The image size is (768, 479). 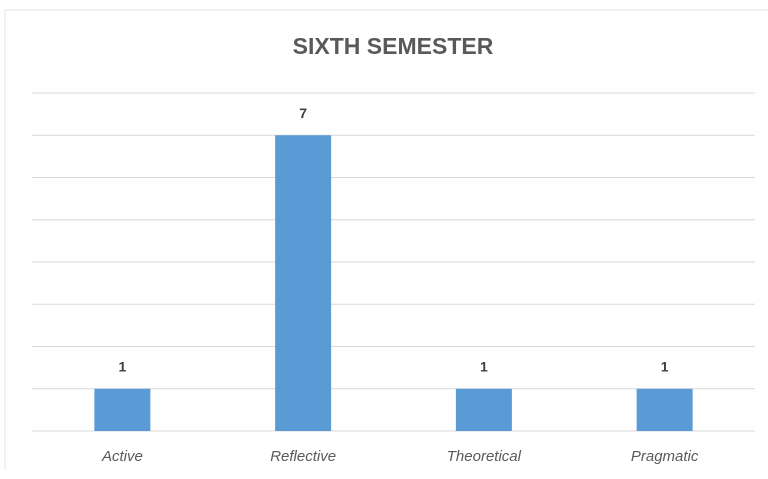 What do you see at coordinates (122, 456) in the screenshot?
I see `x-tick-label: Active` at bounding box center [122, 456].